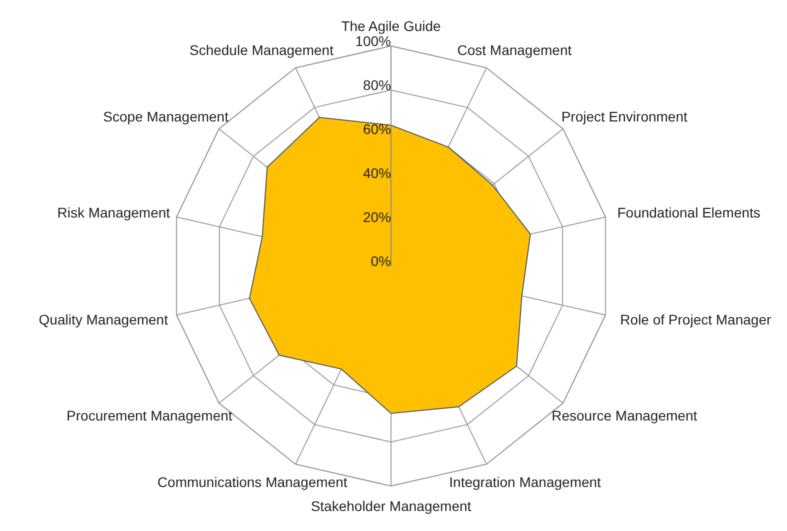 This screenshot has width=787, height=531. Describe the element at coordinates (261, 50) in the screenshot. I see `spoke-label: Schedule Management` at that location.